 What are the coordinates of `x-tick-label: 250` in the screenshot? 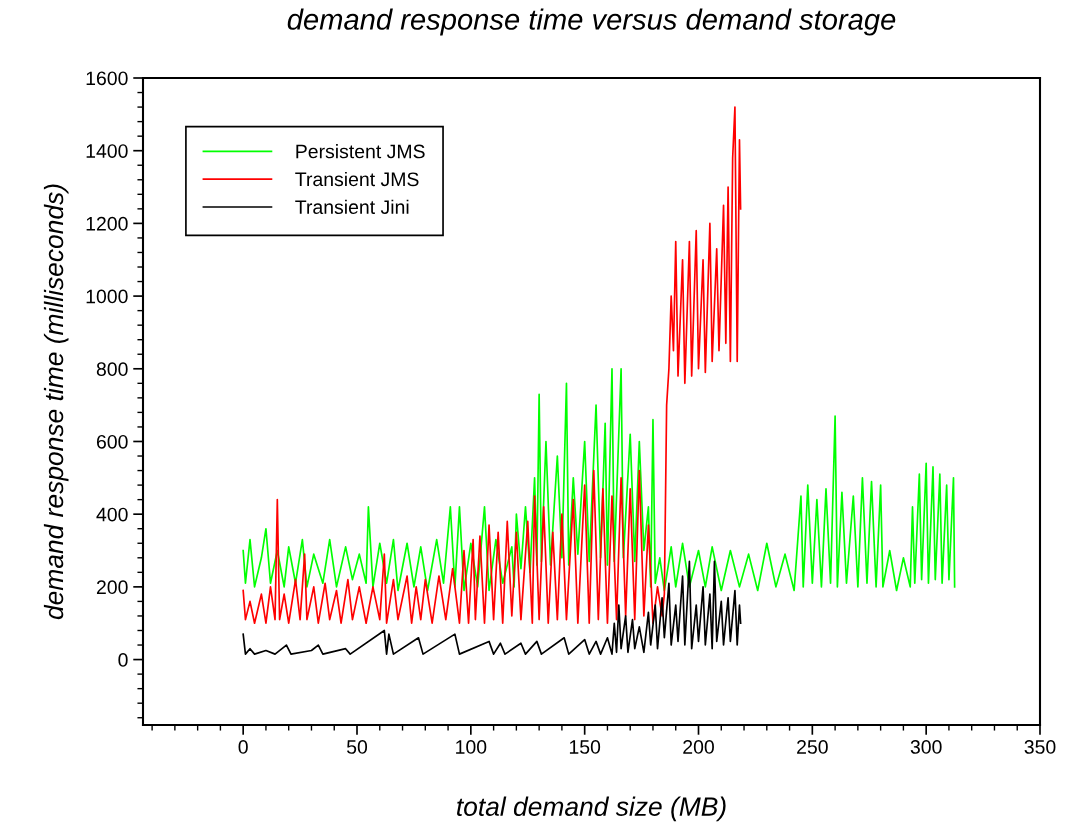 It's located at (812, 747).